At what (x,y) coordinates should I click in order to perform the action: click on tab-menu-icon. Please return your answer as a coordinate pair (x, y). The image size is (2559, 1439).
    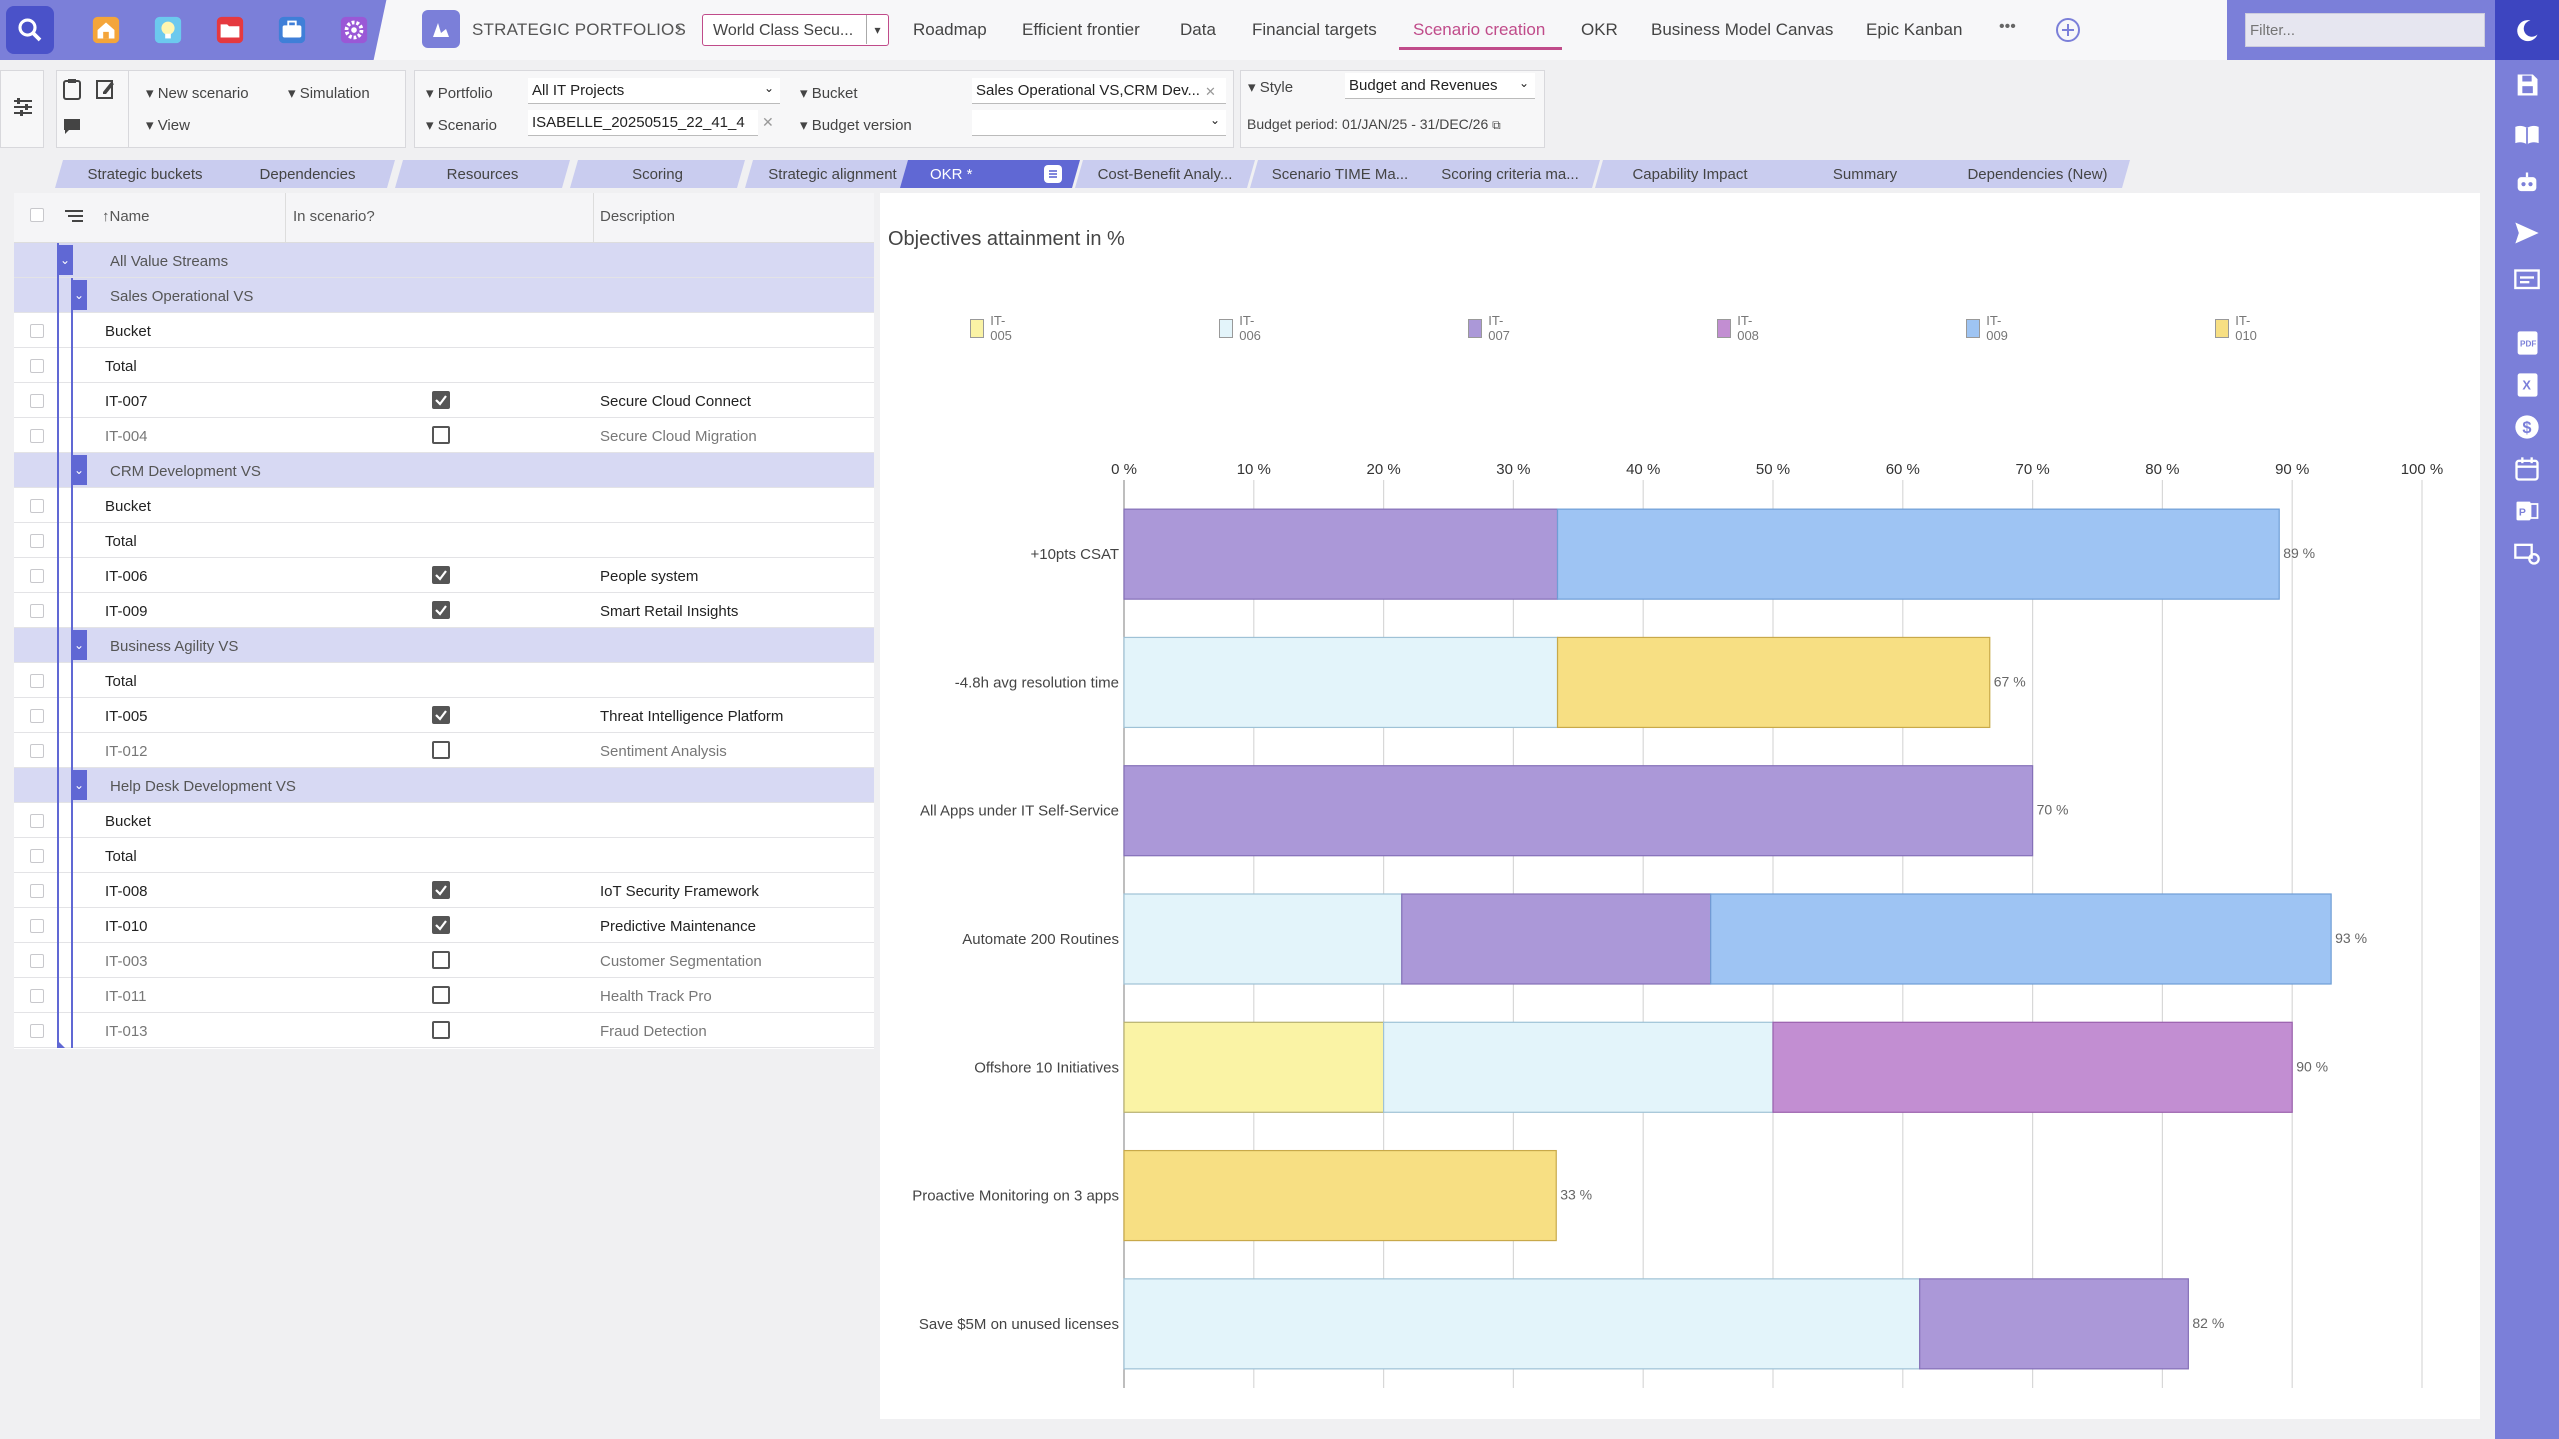
    Looking at the image, I should click on (1053, 174).